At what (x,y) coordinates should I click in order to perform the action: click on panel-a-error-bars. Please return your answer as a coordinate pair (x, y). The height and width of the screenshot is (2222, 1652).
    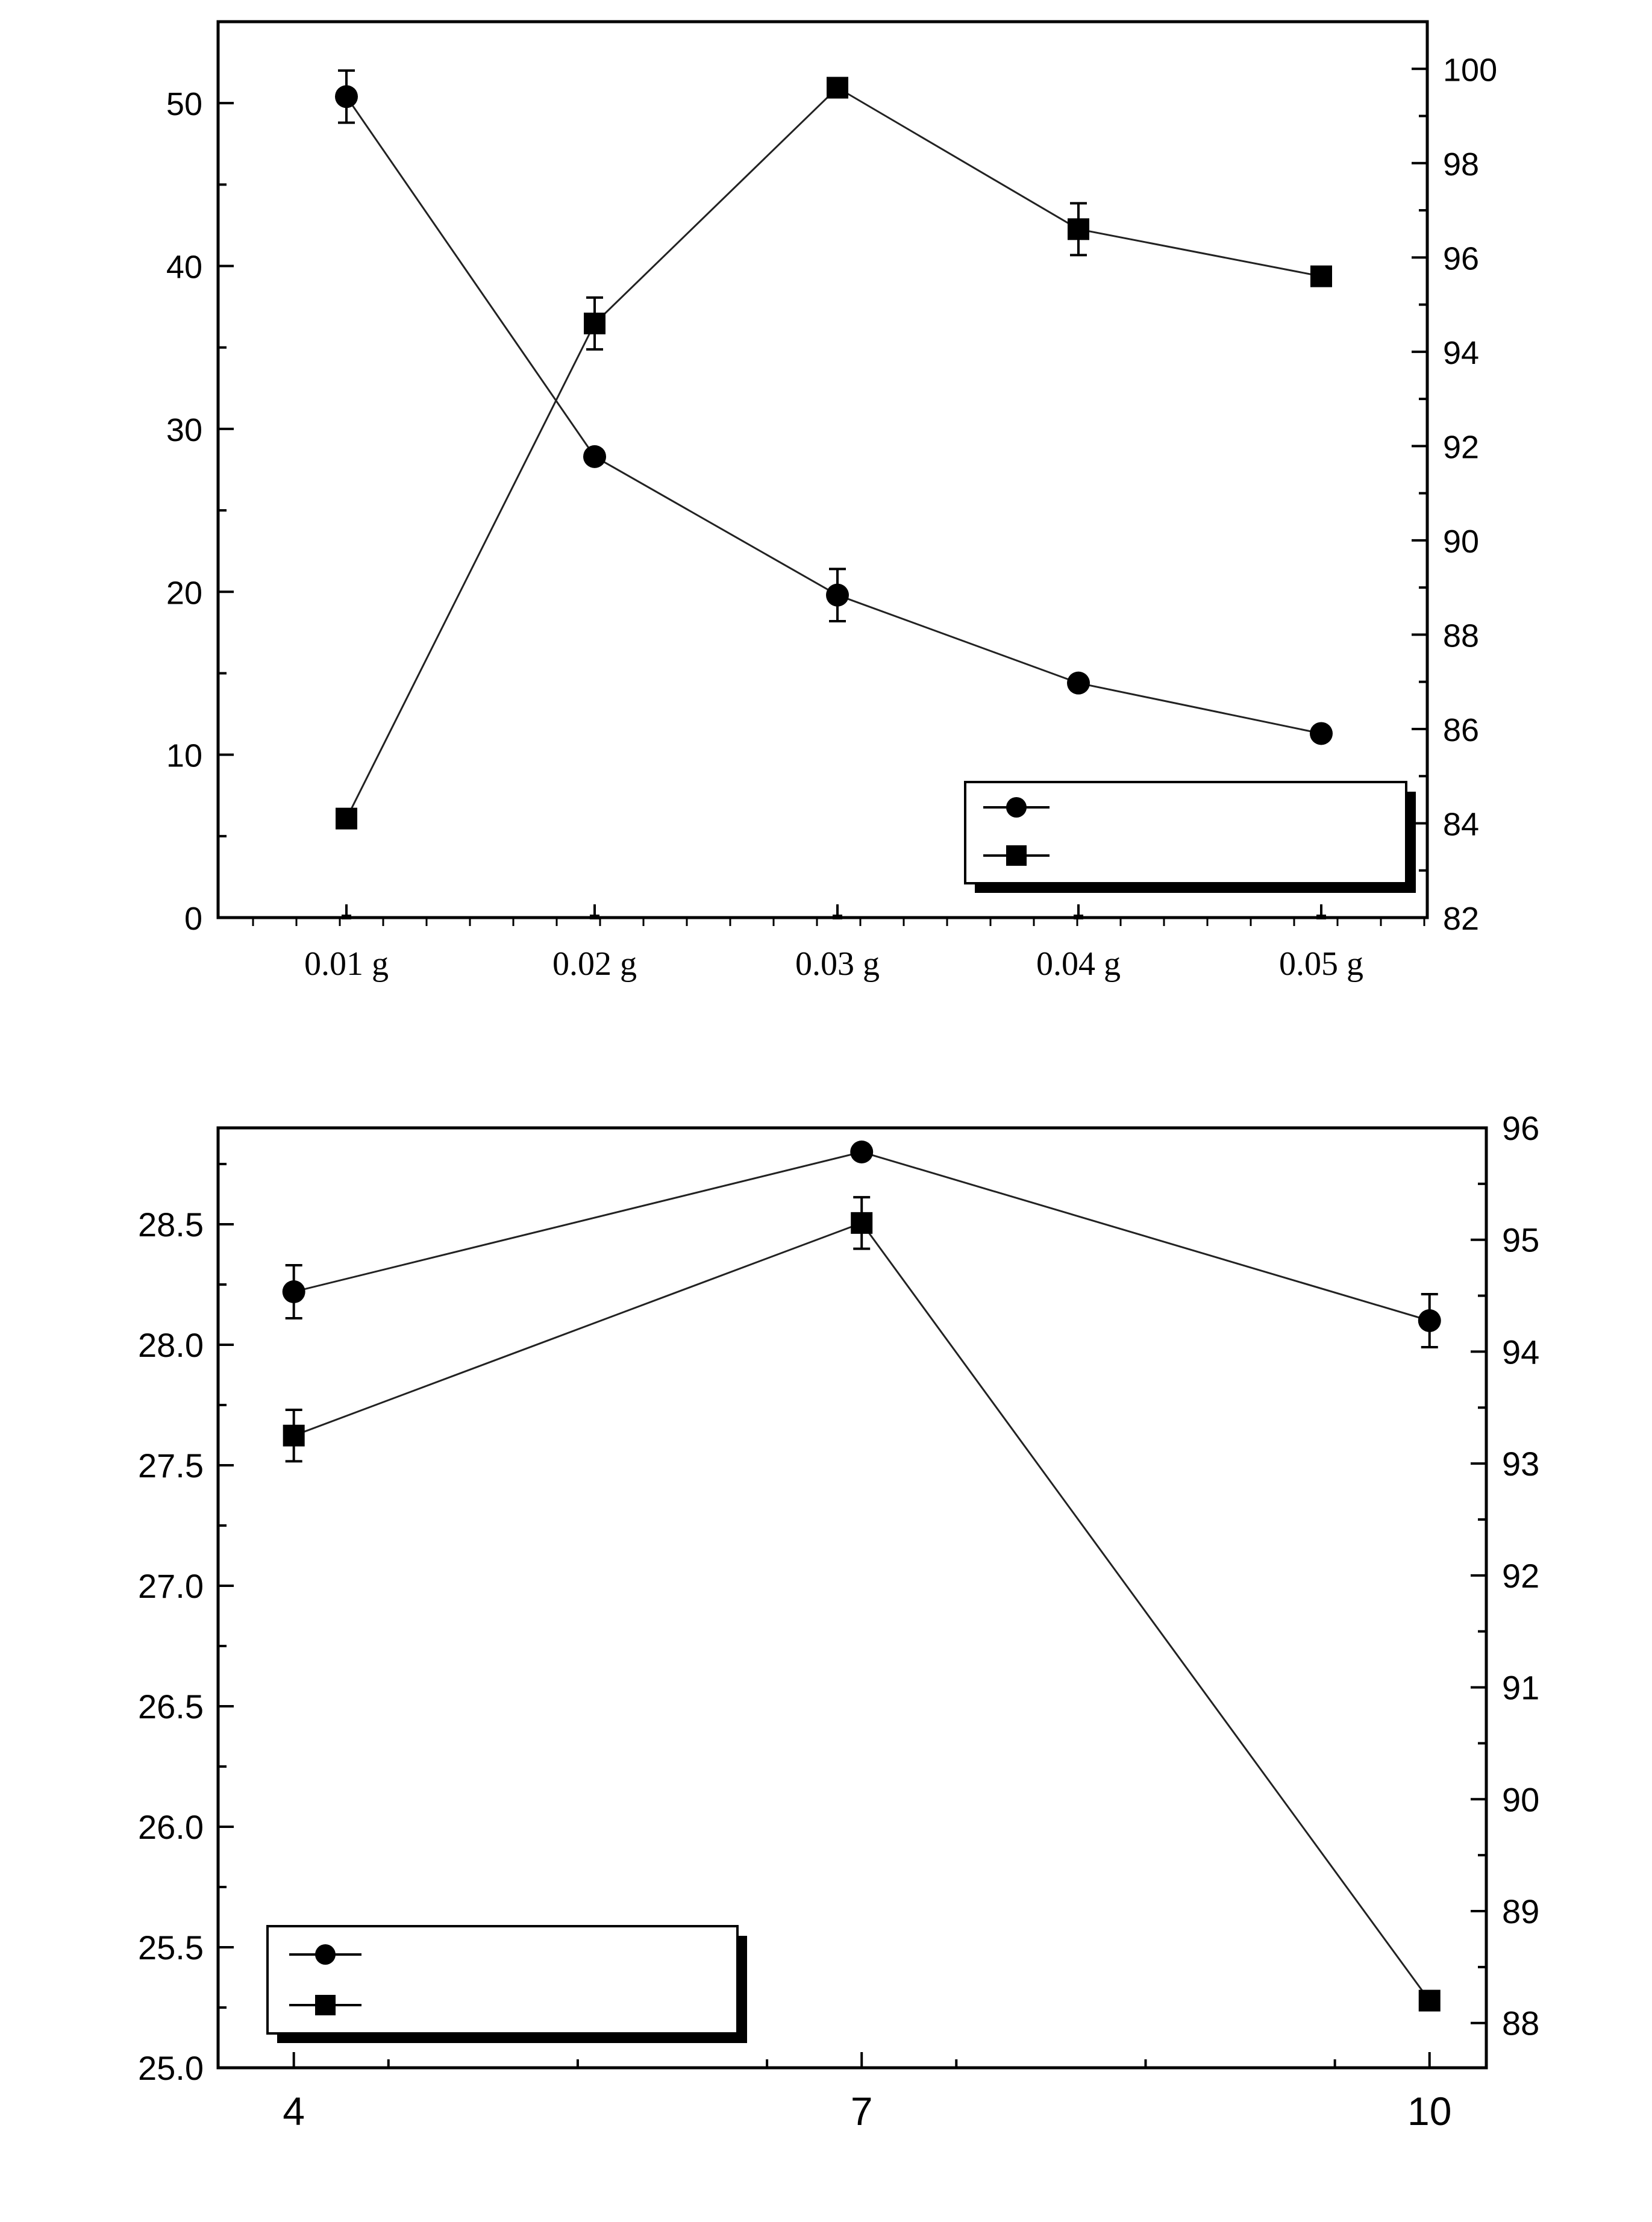
    Looking at the image, I should click on (712, 345).